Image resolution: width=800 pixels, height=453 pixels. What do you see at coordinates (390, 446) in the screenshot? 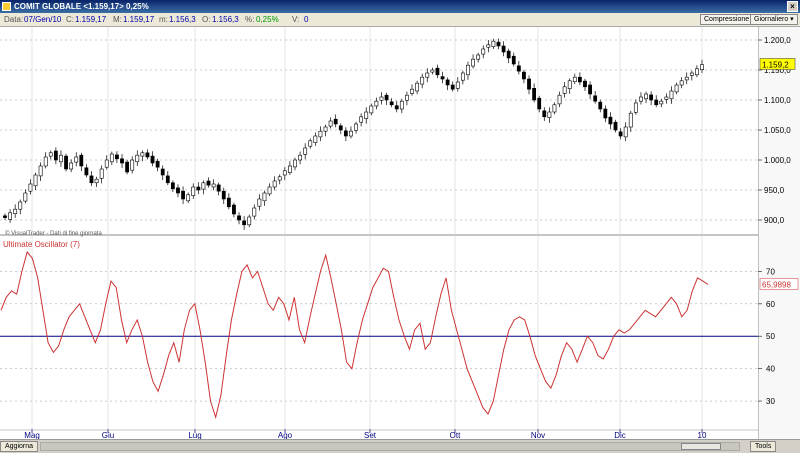
I see `horizontal-scrollbar` at bounding box center [390, 446].